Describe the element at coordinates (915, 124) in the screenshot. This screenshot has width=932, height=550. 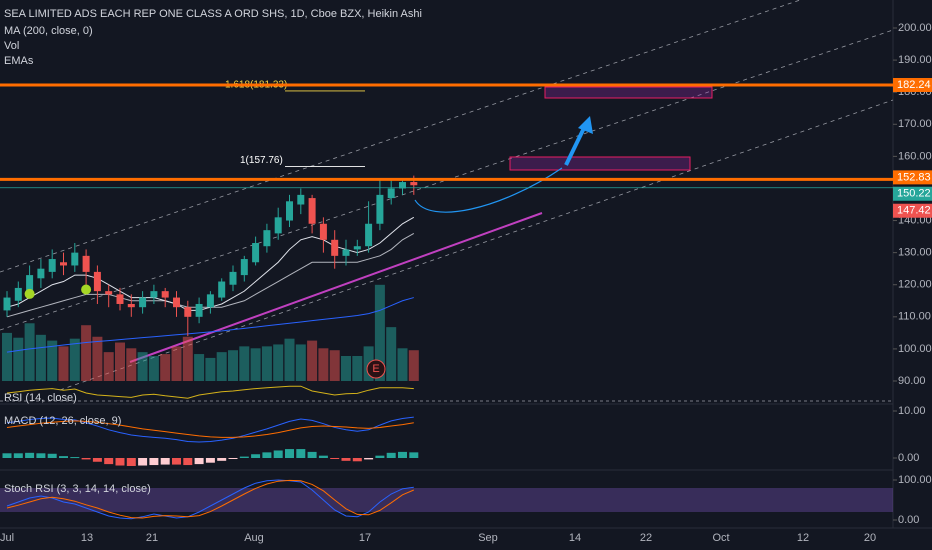
I see `y-tick-label: 170.00` at that location.